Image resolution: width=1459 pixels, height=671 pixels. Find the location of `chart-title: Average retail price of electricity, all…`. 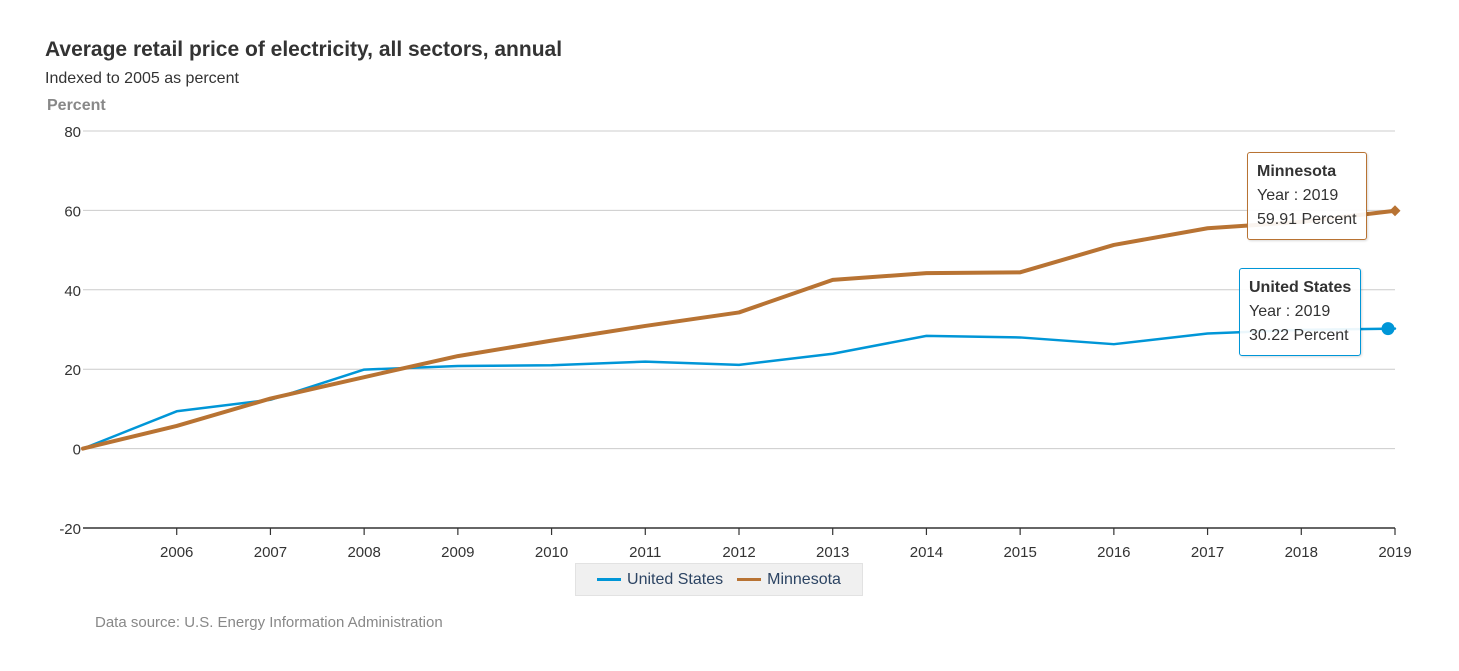

chart-title: Average retail price of electricity, all… is located at coordinates (304, 49).